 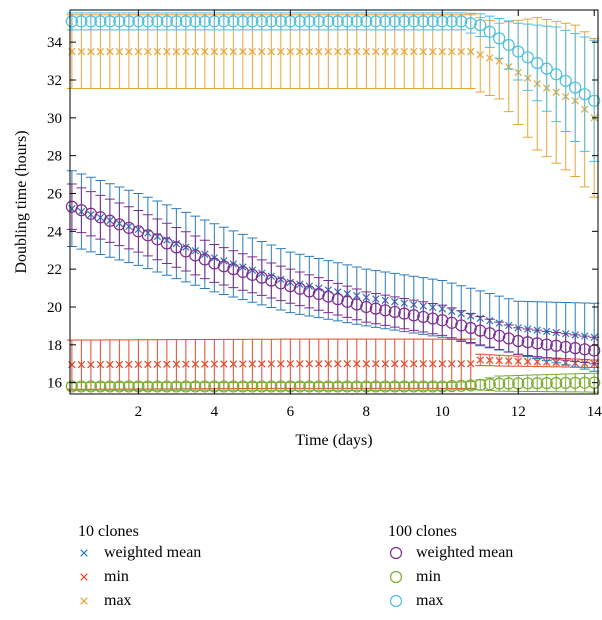 What do you see at coordinates (139, 412) in the screenshot?
I see `x-tick-label: 2` at bounding box center [139, 412].